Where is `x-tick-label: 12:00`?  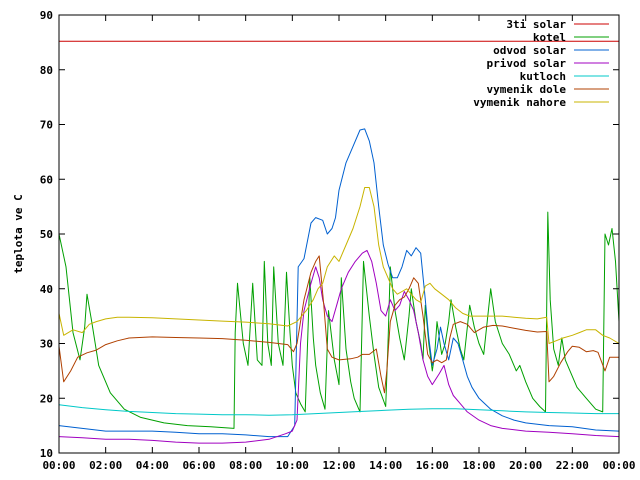 x-tick-label: 12:00 is located at coordinates (338, 465).